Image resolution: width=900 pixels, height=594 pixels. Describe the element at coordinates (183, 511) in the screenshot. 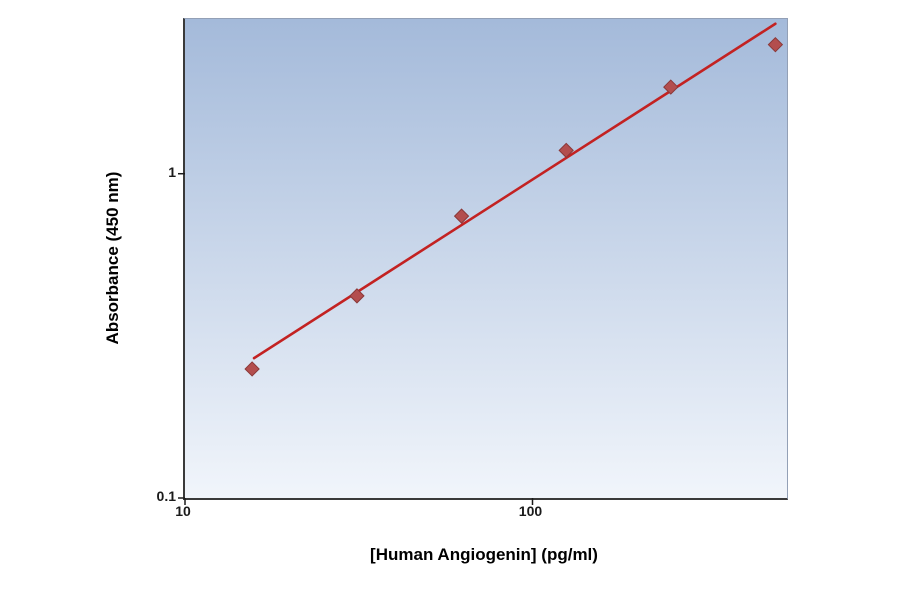

I see `x-tick-label: 10` at that location.